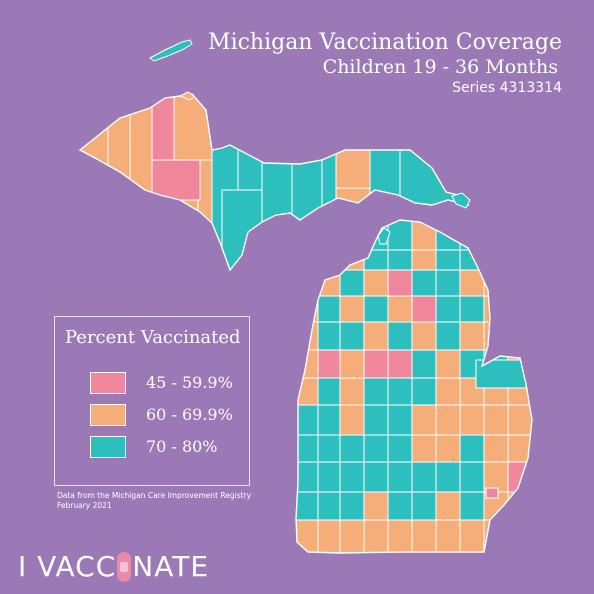 The image size is (594, 594). I want to click on source-line-2: February 2021, so click(84, 505).